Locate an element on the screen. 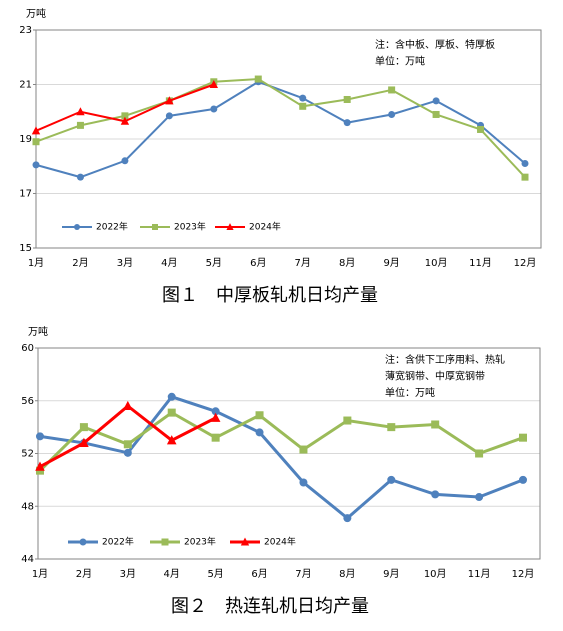 This screenshot has height=631, width=563. note: 薄宽钢带、中厚宽钢带 is located at coordinates (435, 376).